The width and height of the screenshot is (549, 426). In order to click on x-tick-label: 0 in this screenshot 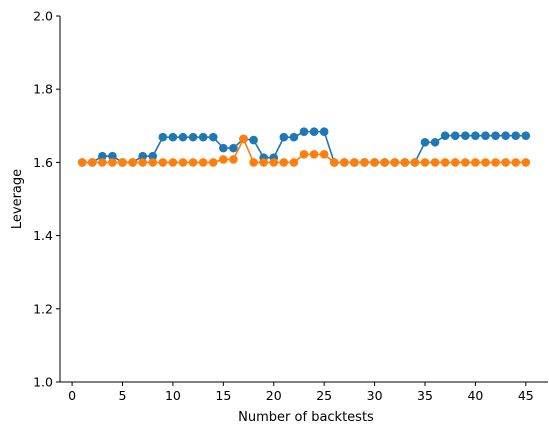, I will do `click(72, 395)`.